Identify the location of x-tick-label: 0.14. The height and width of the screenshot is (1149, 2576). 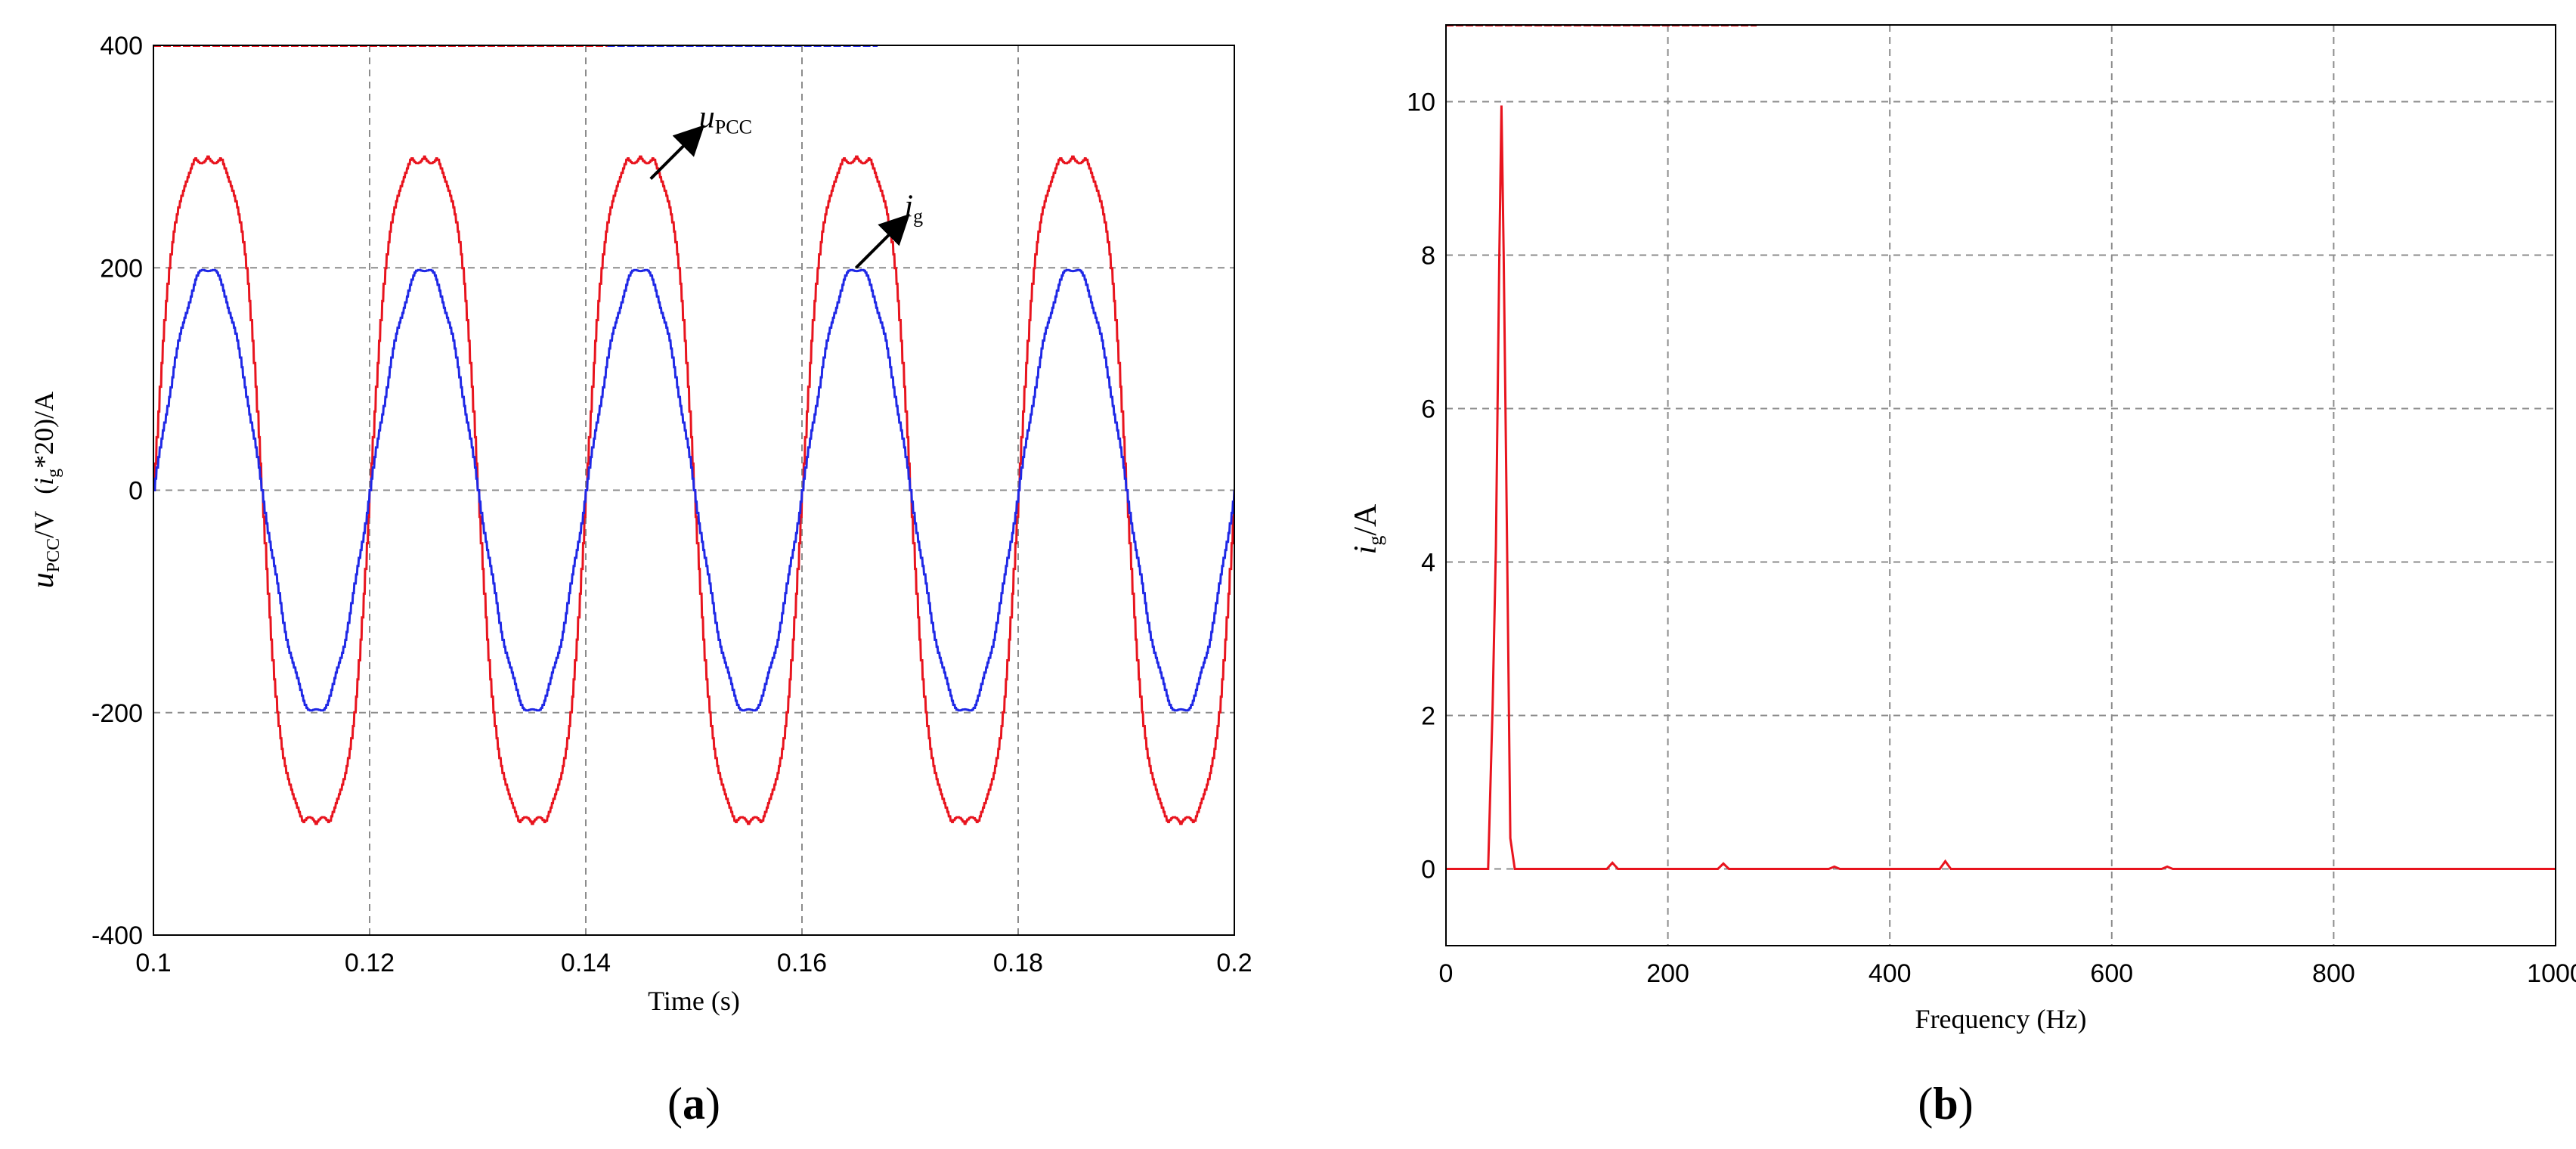
(586, 963).